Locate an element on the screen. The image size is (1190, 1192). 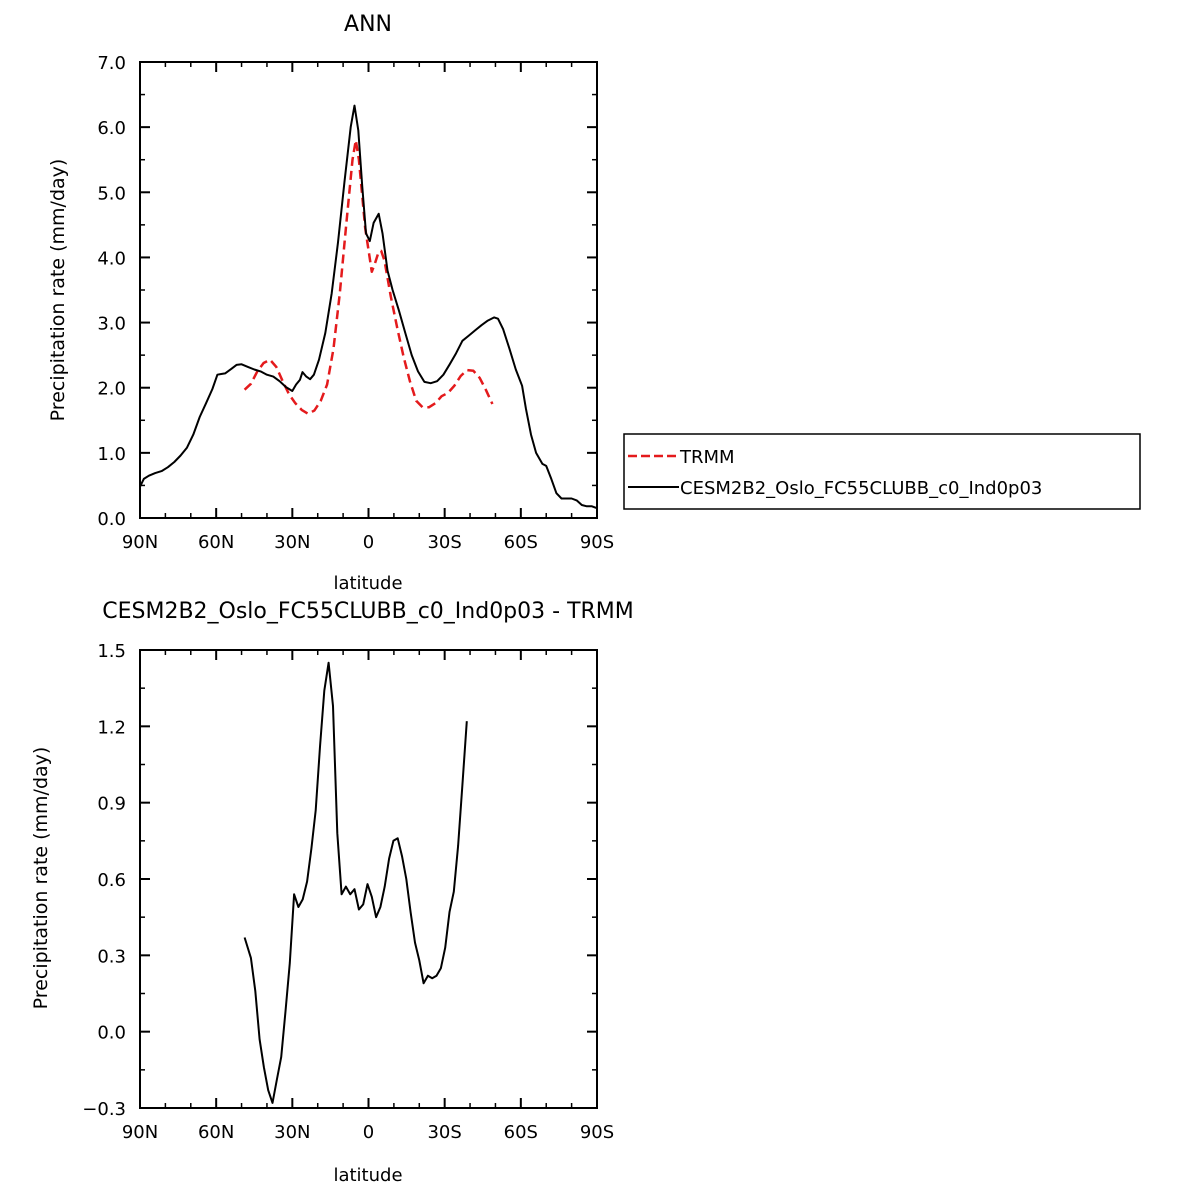
legend-label-model: CESM2B2_Oslo_FC55CLUBB_c0_Ind0p03 is located at coordinates (861, 488).